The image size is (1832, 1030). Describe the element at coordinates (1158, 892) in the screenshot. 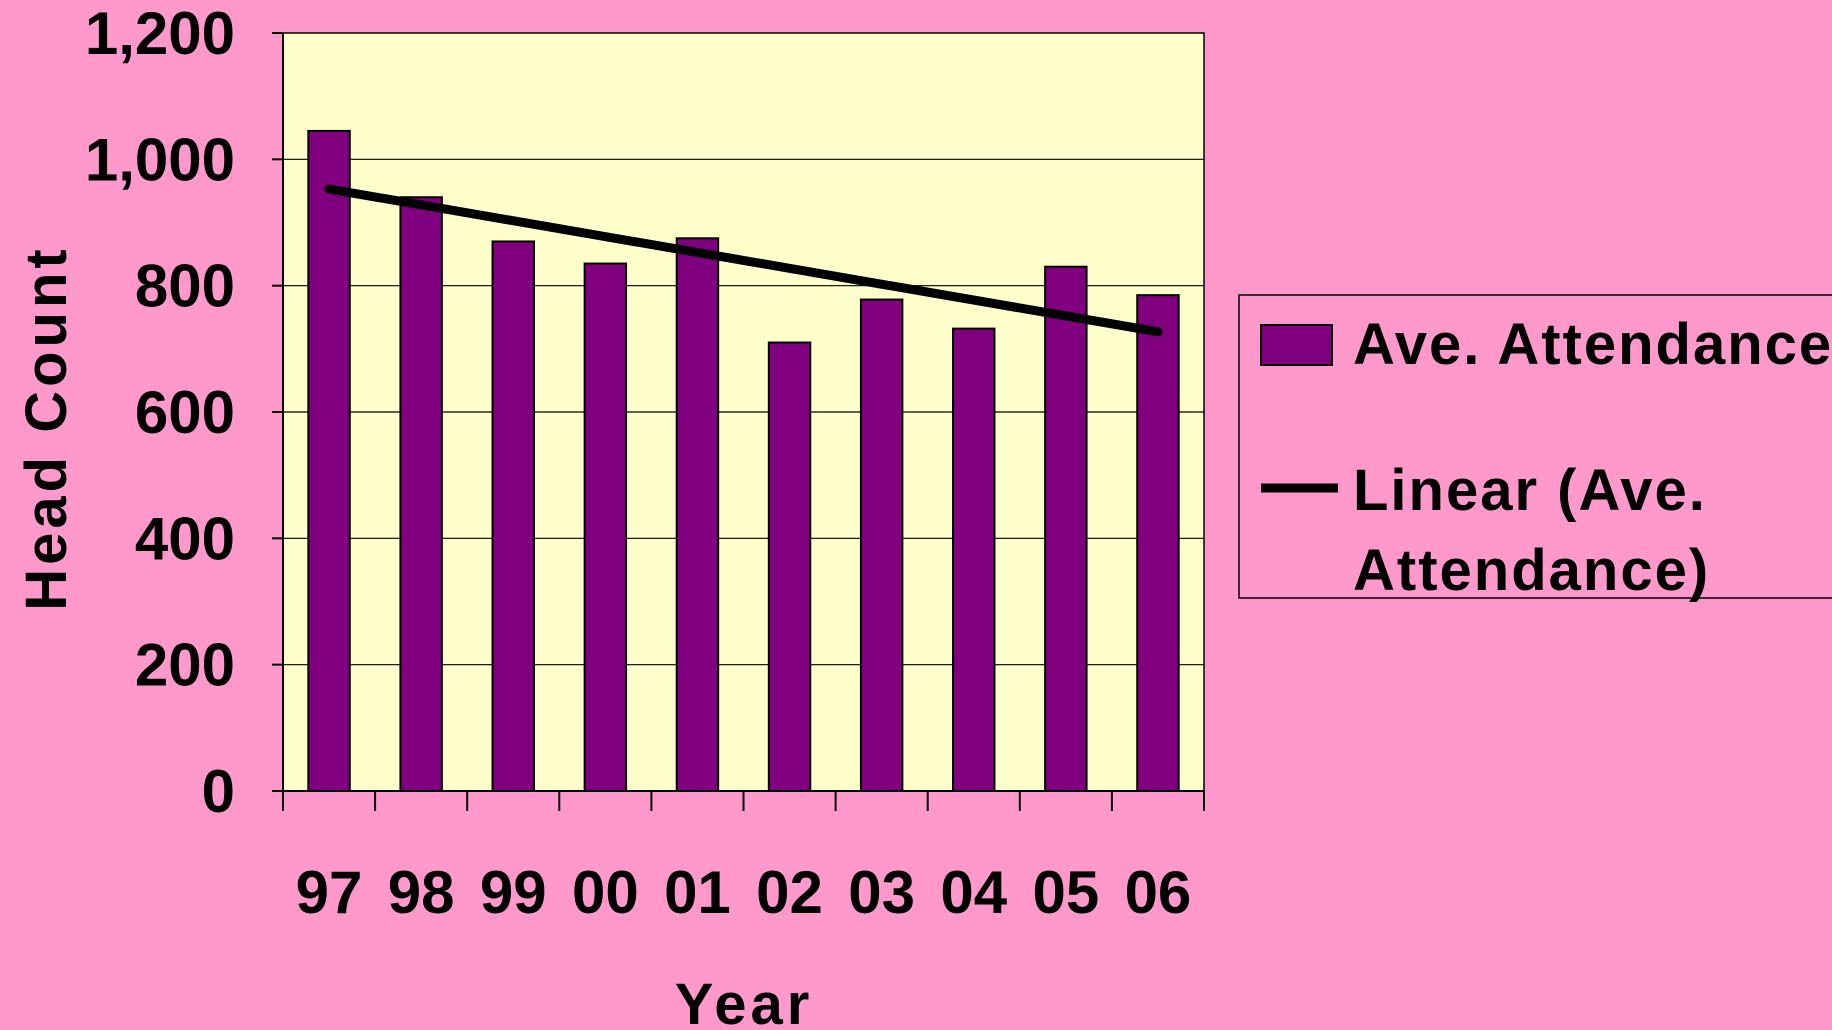

I see `x-tick-label-06: 06` at that location.